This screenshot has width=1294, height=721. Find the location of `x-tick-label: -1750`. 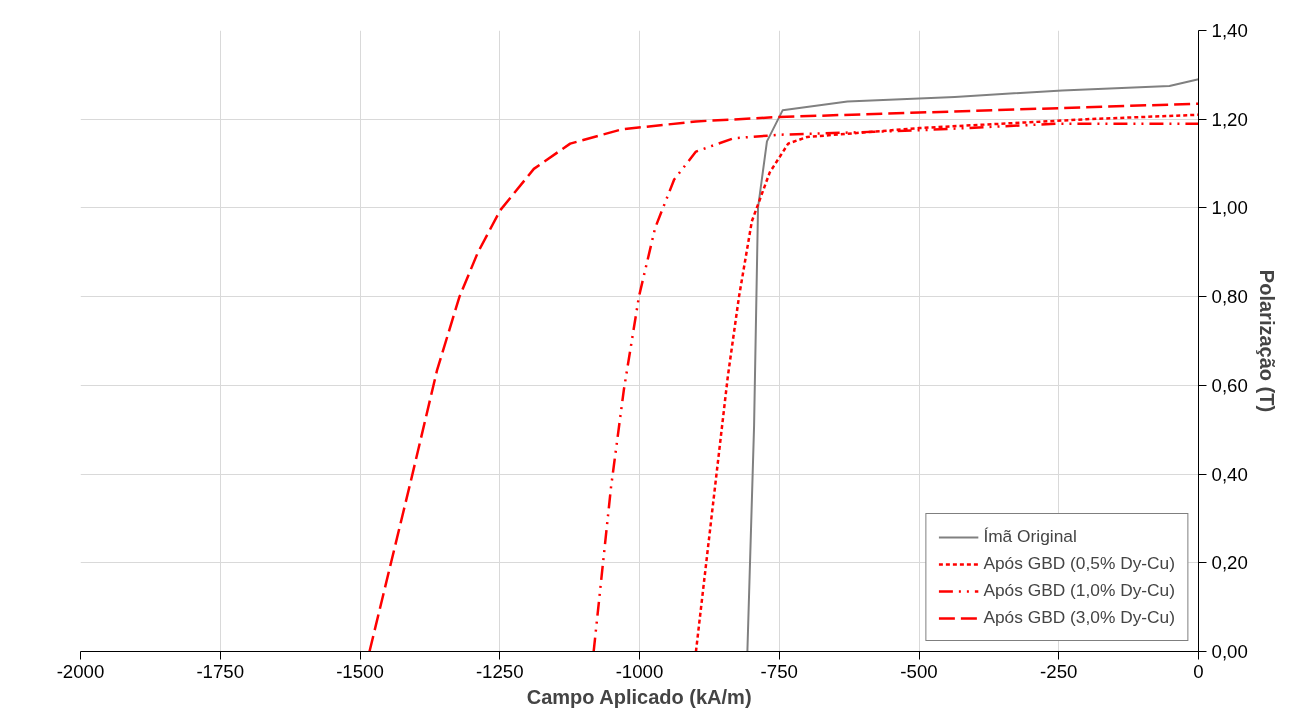

x-tick-label: -1750 is located at coordinates (220, 671).